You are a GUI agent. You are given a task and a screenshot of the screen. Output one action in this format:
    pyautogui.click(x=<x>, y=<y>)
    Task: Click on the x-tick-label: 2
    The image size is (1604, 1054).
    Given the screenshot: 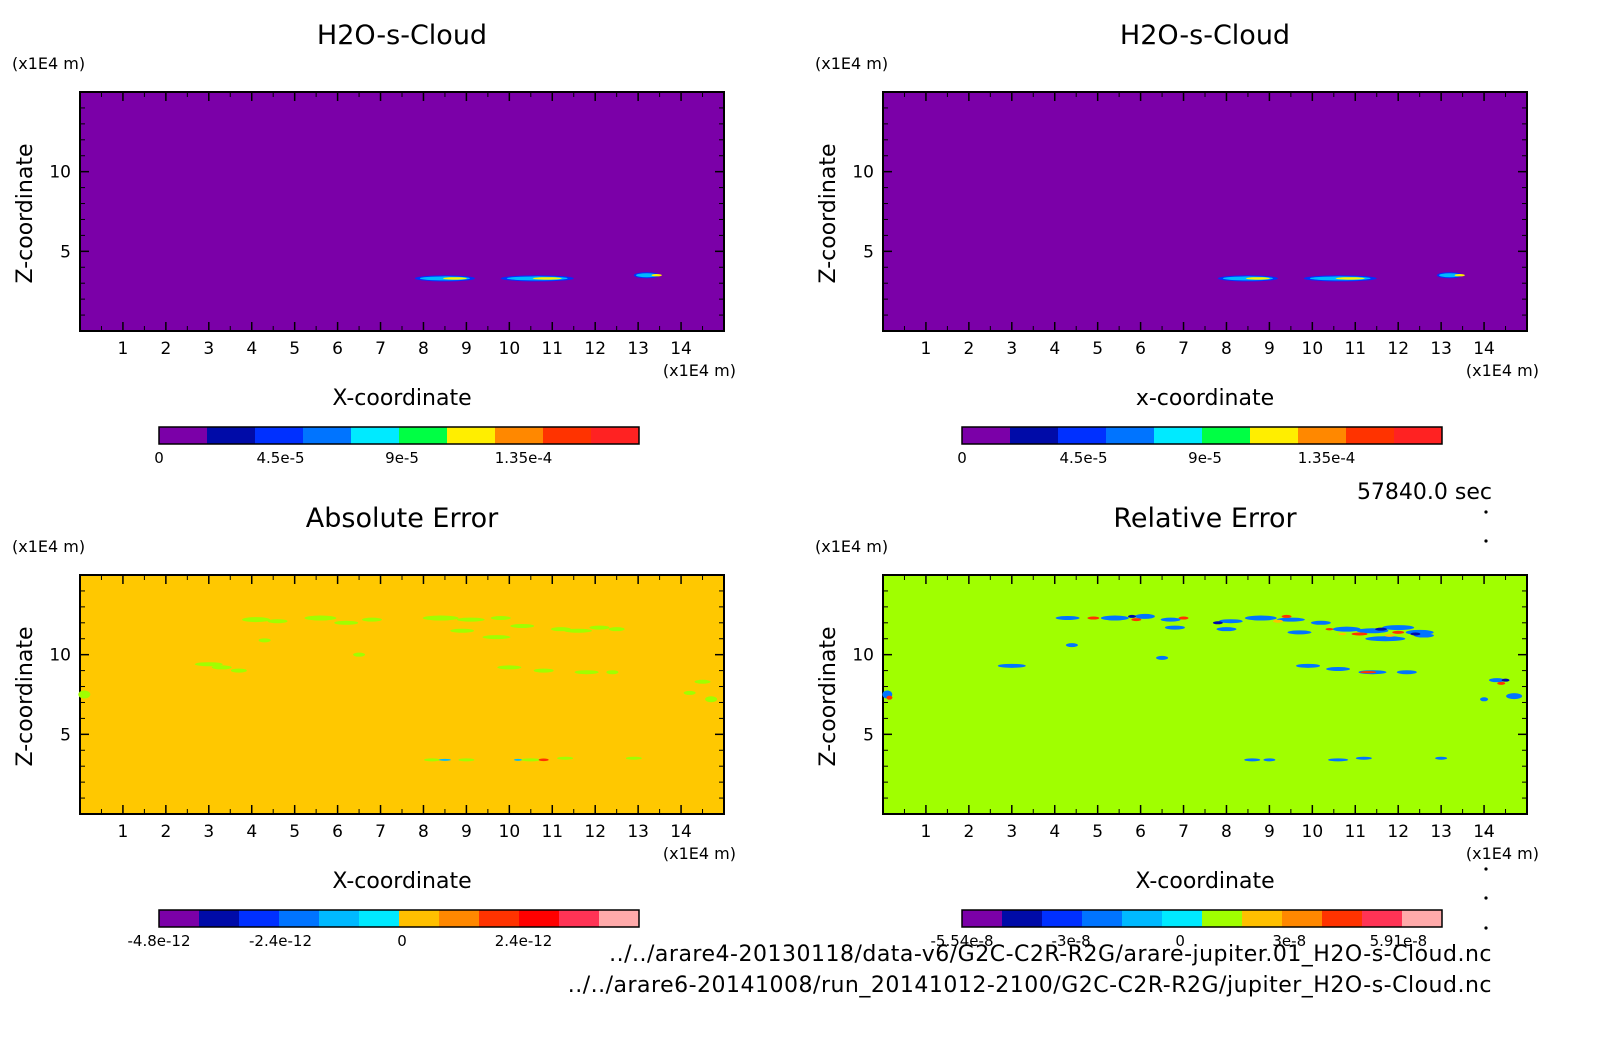 What is the action you would take?
    pyautogui.click(x=968, y=349)
    